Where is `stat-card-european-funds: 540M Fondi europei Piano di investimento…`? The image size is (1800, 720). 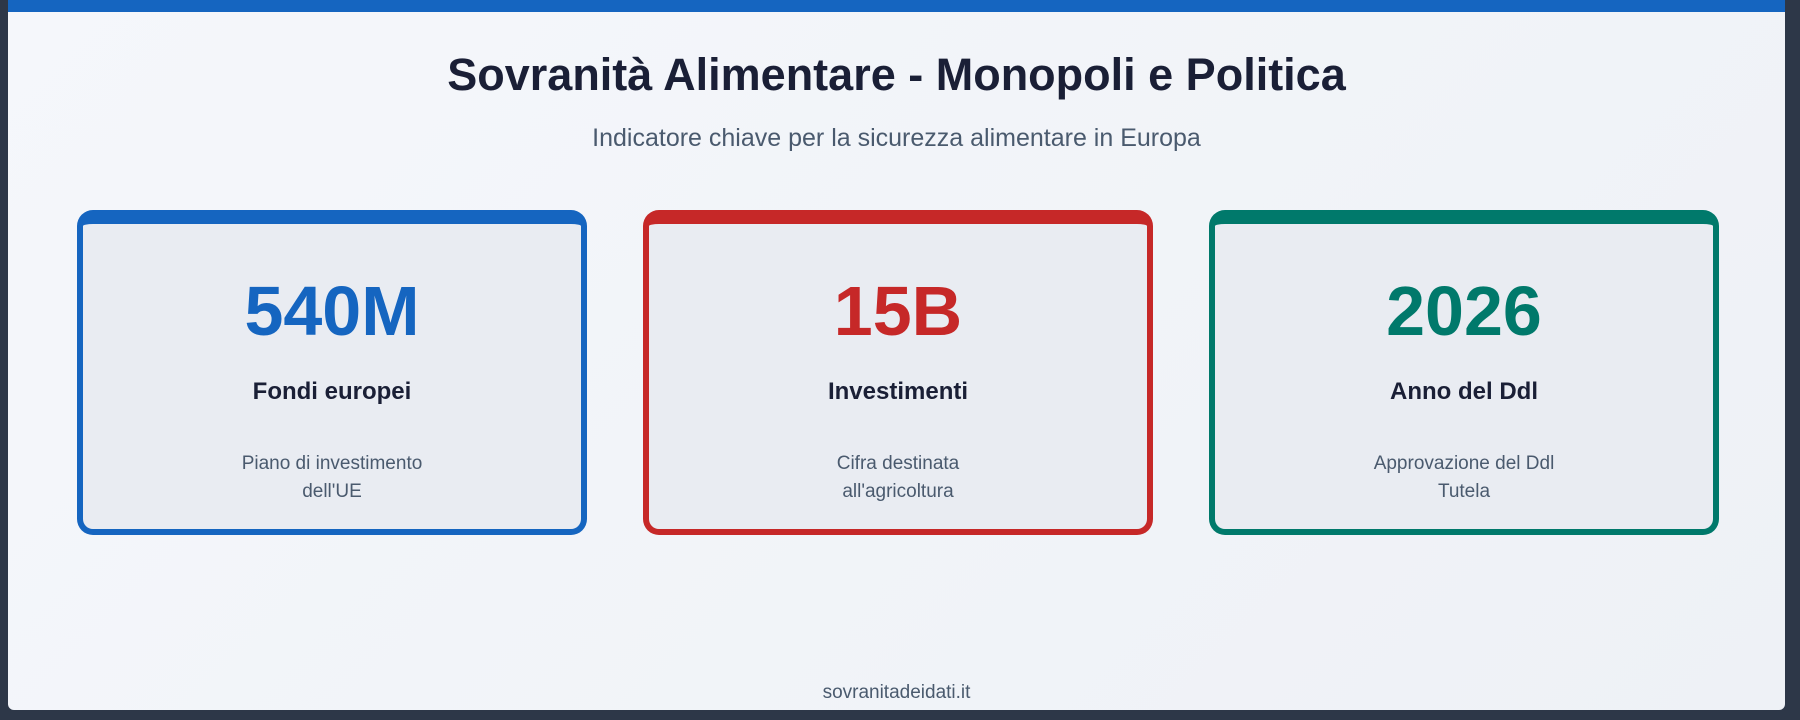
stat-card-european-funds: 540M Fondi europei Piano di investimento… is located at coordinates (332, 372).